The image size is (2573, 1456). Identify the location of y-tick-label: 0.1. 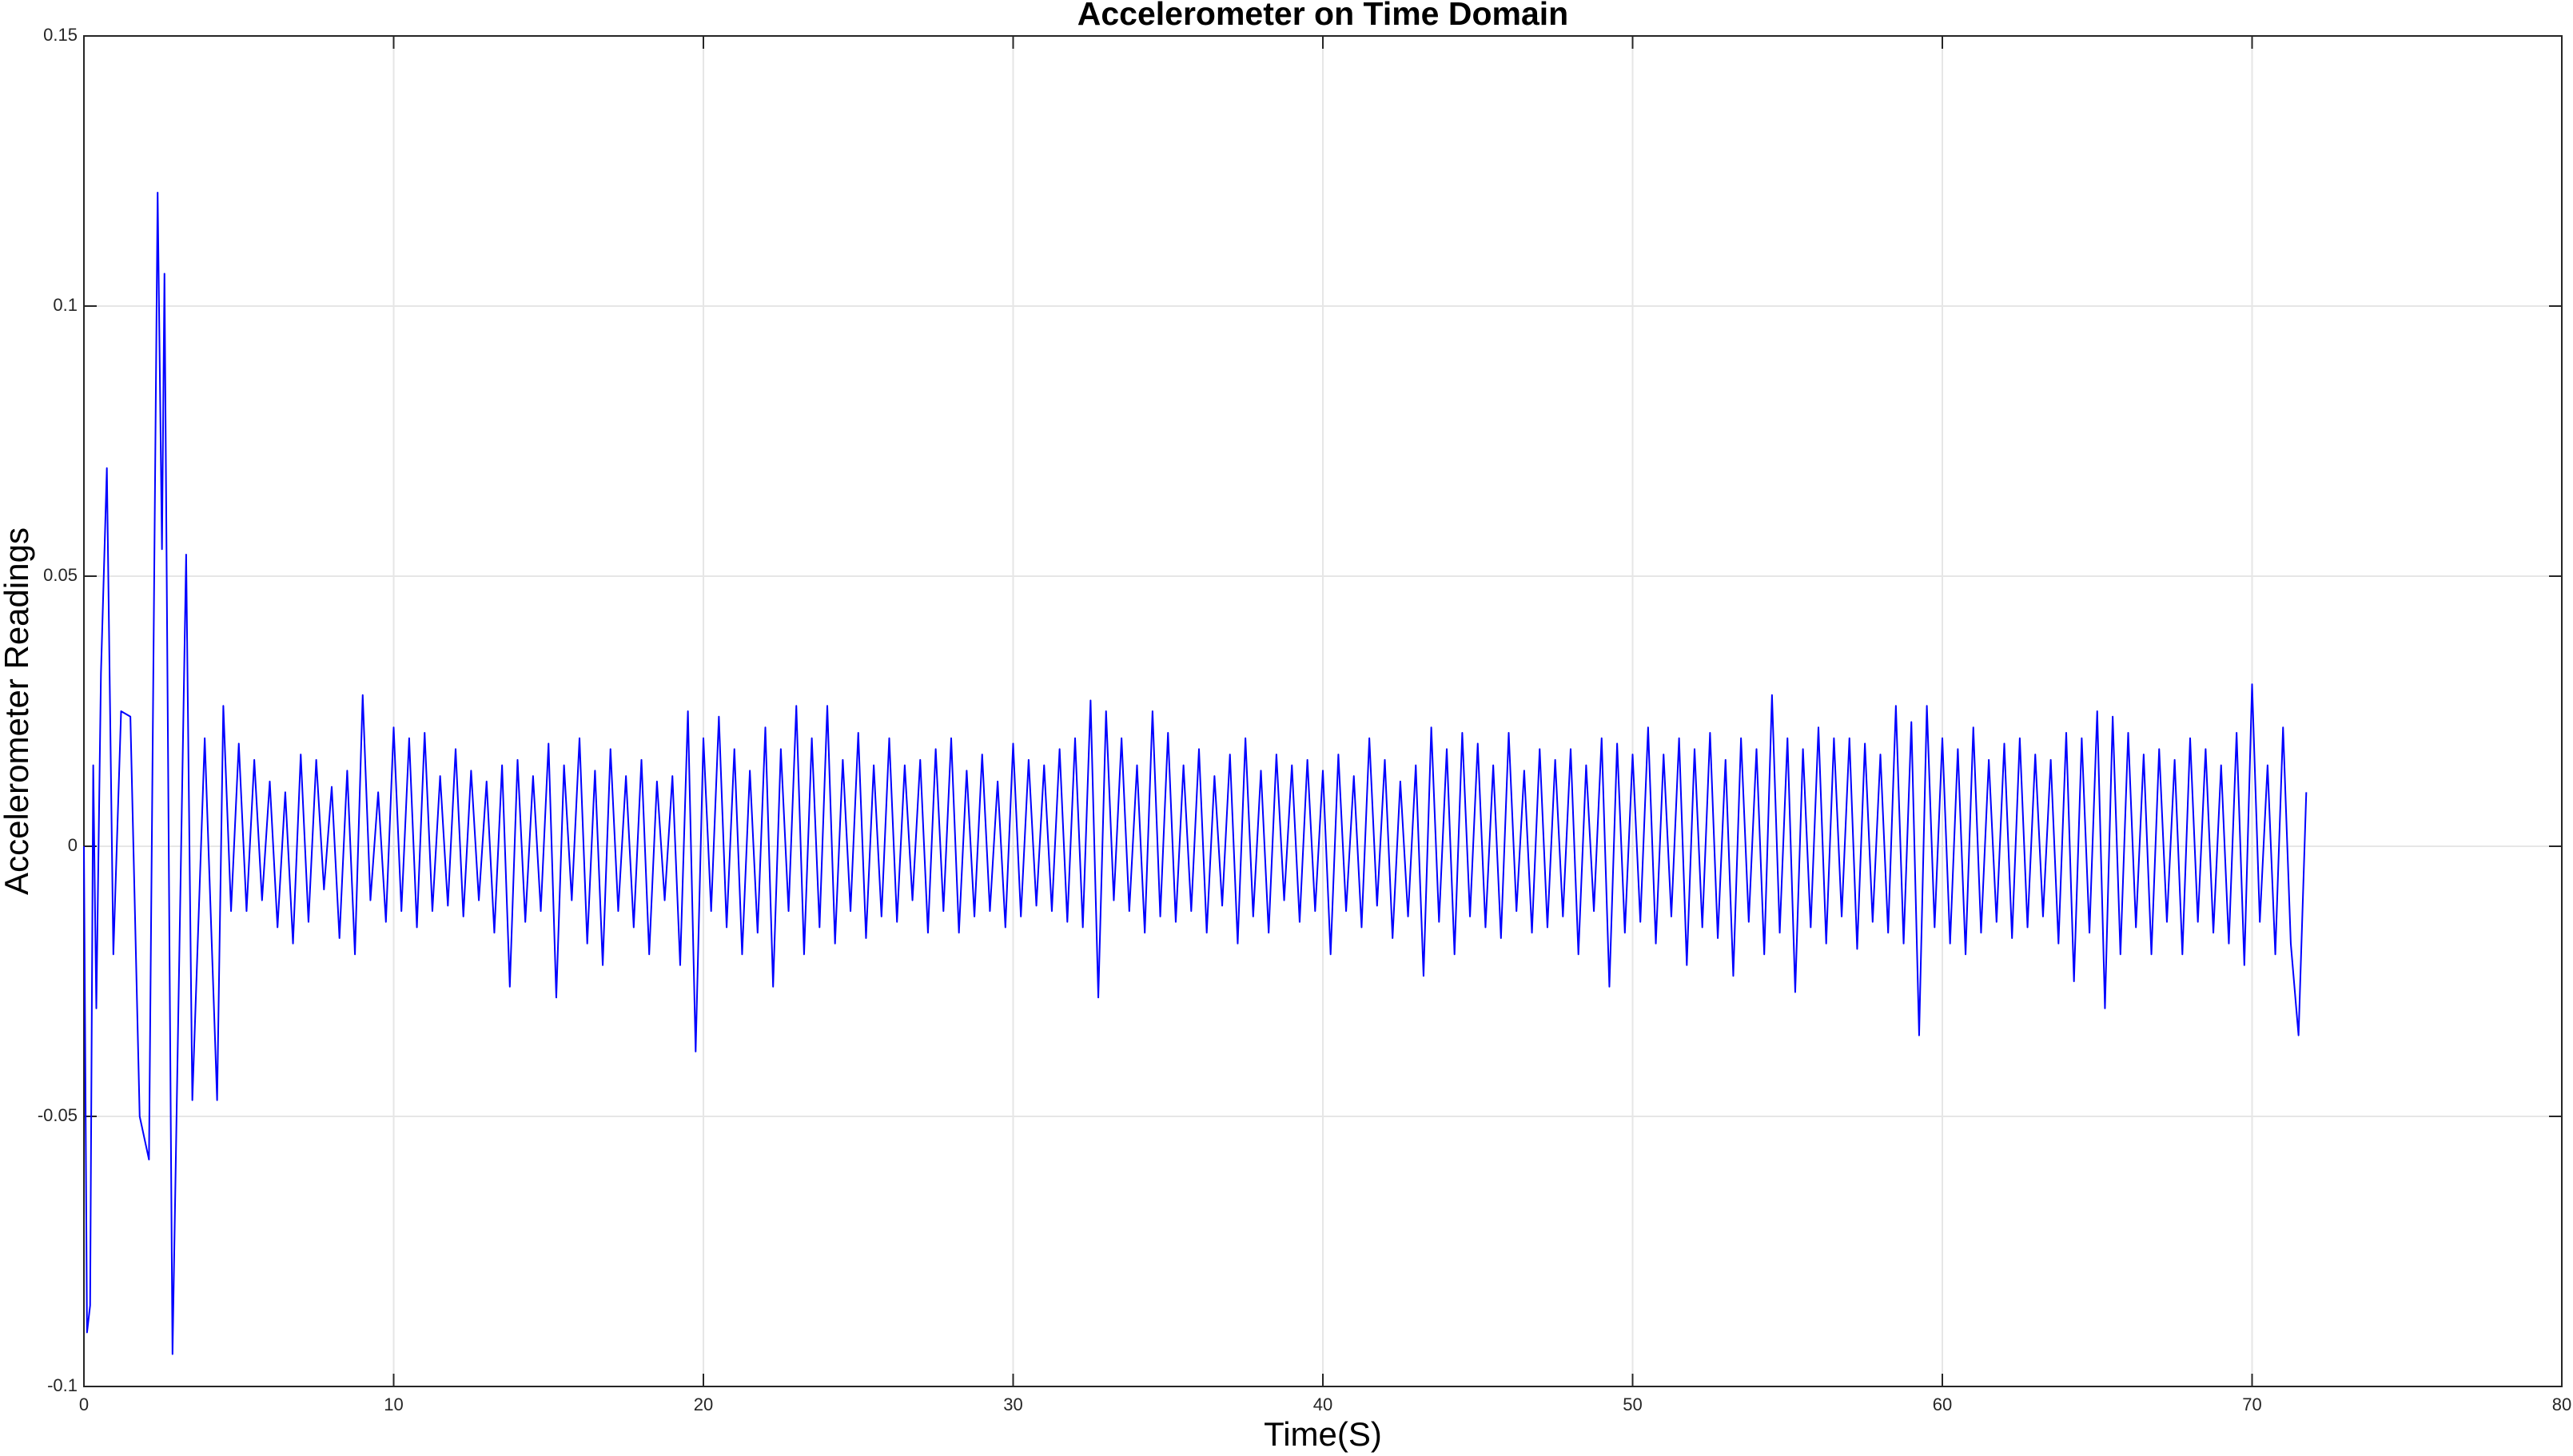
(65, 305).